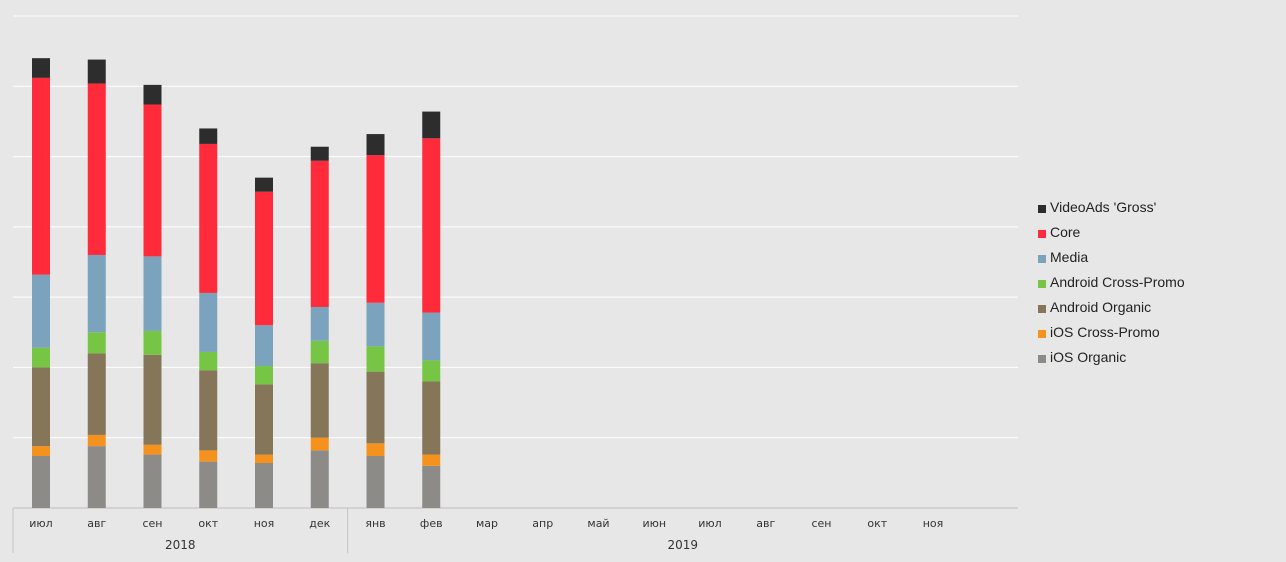  Describe the element at coordinates (1101, 306) in the screenshot. I see `legend-label: Android Organic` at that location.